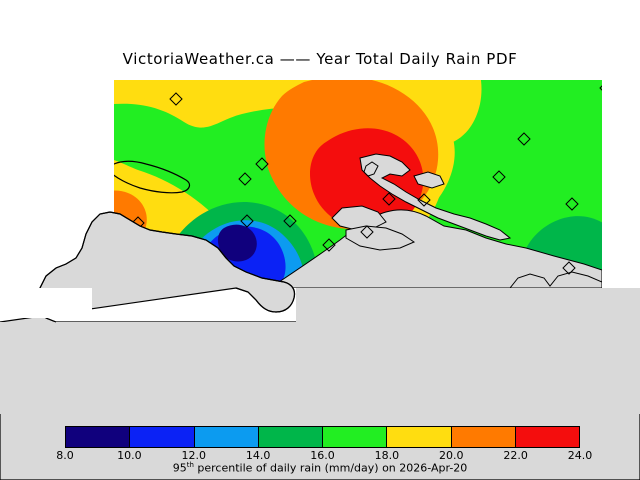 This screenshot has height=480, width=640. What do you see at coordinates (515, 455) in the screenshot?
I see `colorbar-tick: 22.0` at bounding box center [515, 455].